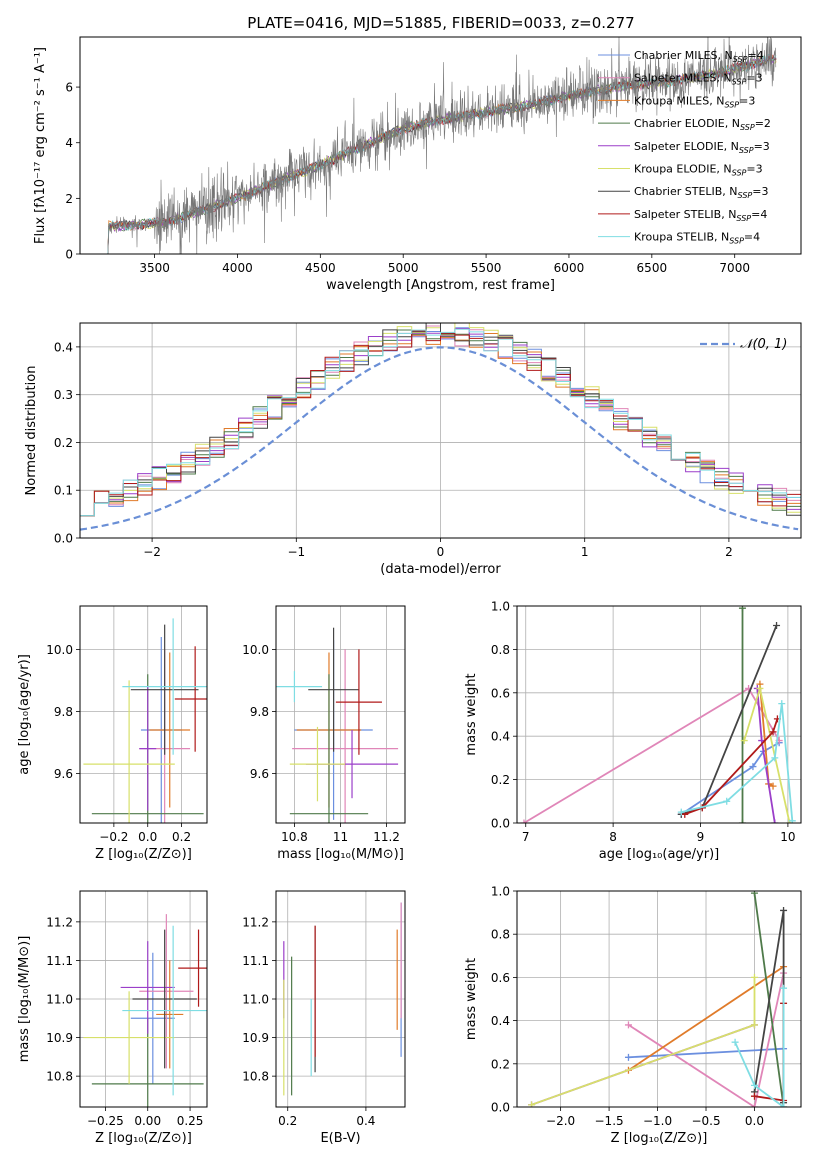 This screenshot has height=1170, width=819. I want to click on y-tick-label: 4, so click(69, 143).